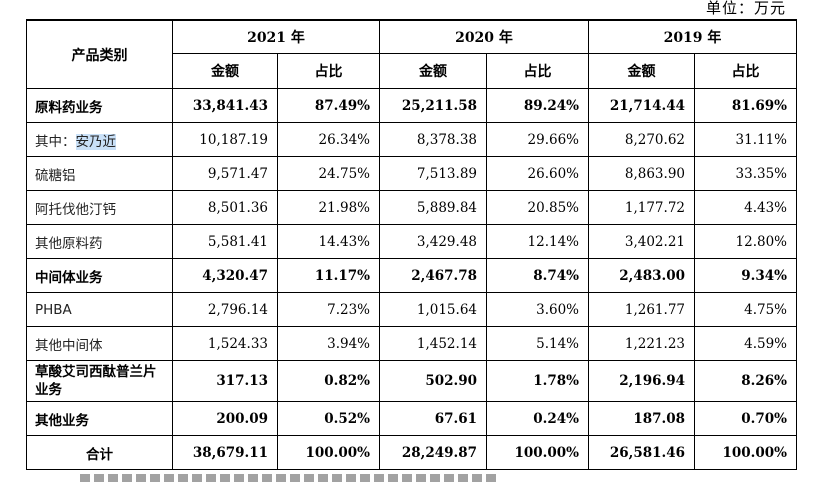 The width and height of the screenshot is (814, 482). What do you see at coordinates (225, 241) in the screenshot?
I see `amount-cell: 5,581.41` at bounding box center [225, 241].